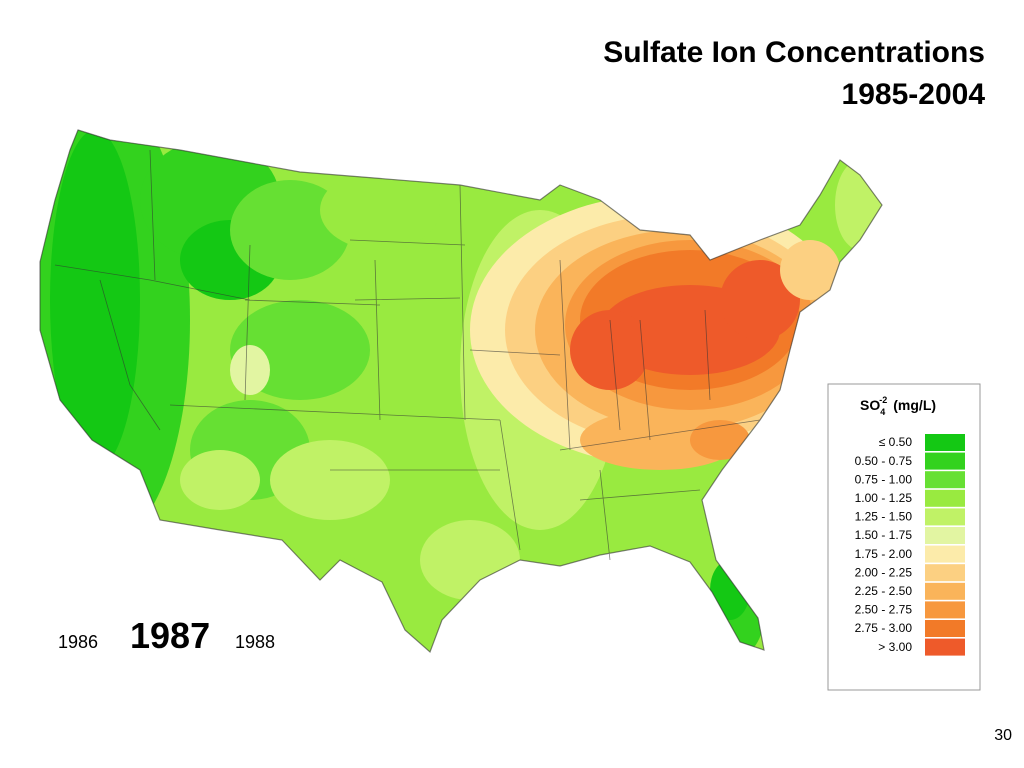  I want to click on title: Sulfate Ion Concentrations, so click(794, 52).